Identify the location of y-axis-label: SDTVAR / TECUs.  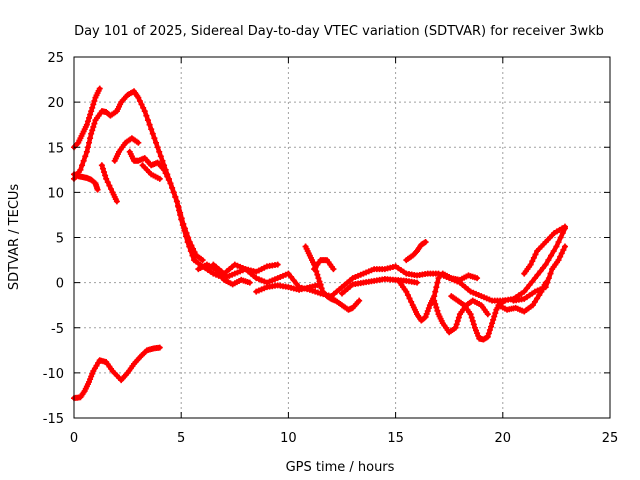
(14, 237).